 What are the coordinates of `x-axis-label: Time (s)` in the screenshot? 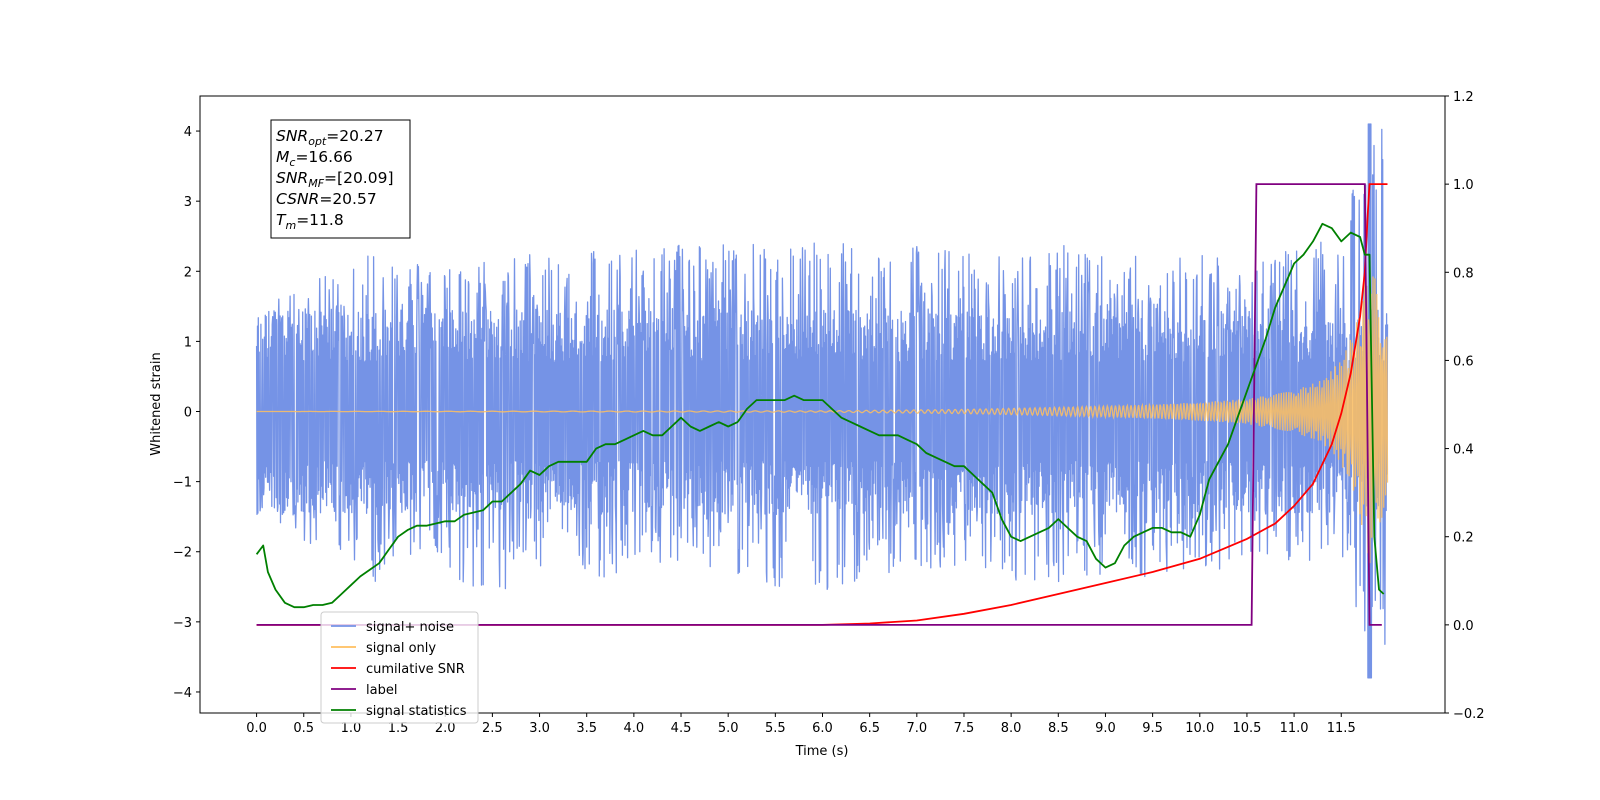 It's located at (822, 751).